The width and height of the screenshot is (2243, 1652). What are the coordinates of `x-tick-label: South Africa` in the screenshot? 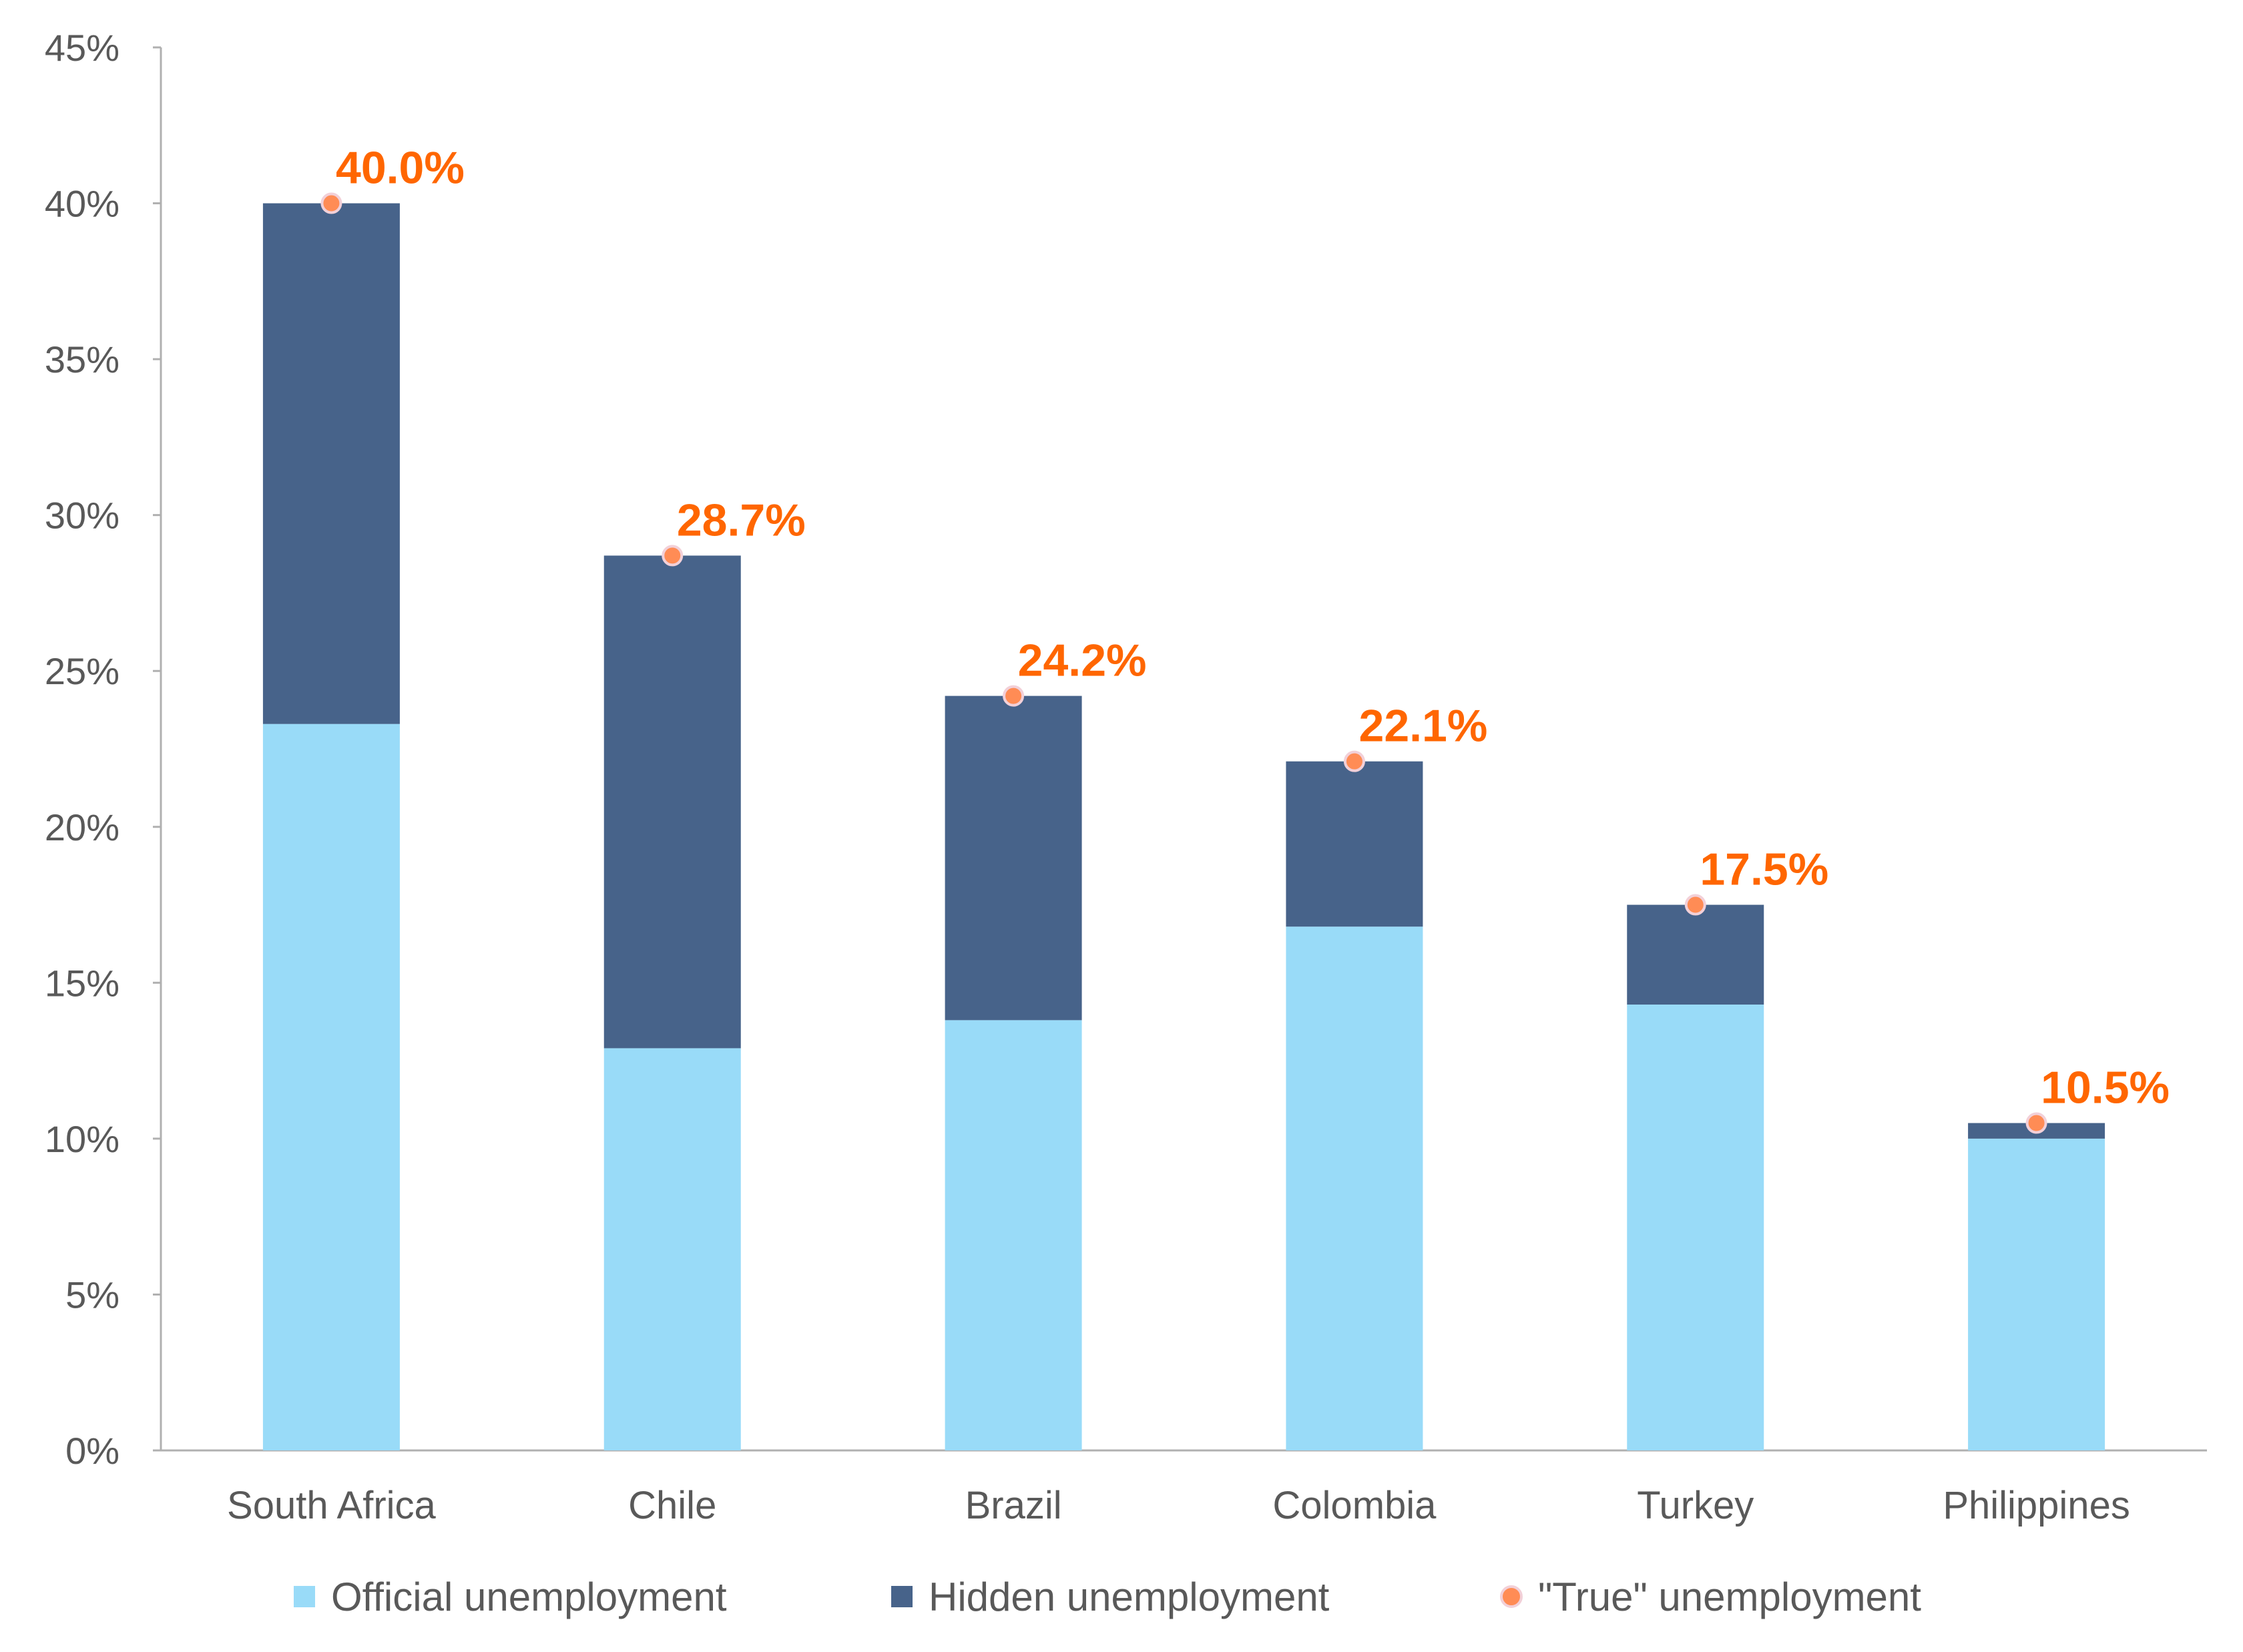 It's located at (331, 1505).